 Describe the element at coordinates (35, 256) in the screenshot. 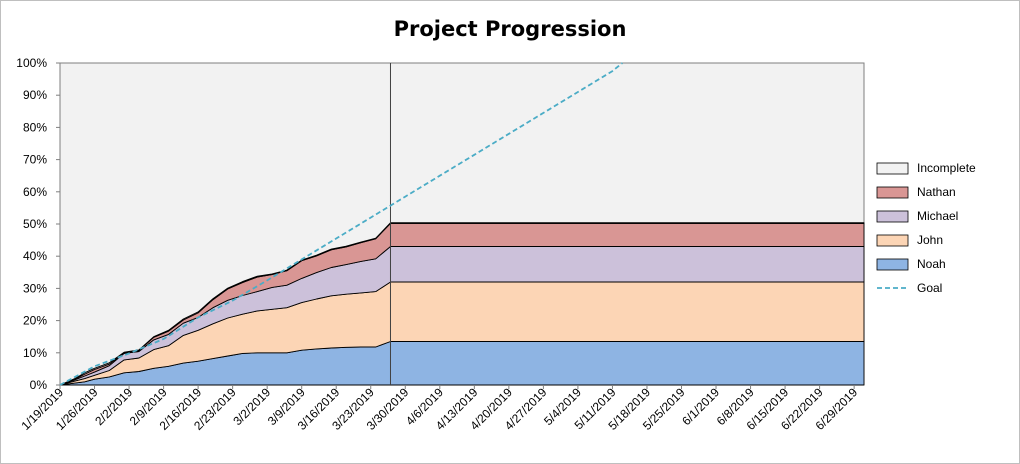

I see `y-tick-label: 40%` at that location.